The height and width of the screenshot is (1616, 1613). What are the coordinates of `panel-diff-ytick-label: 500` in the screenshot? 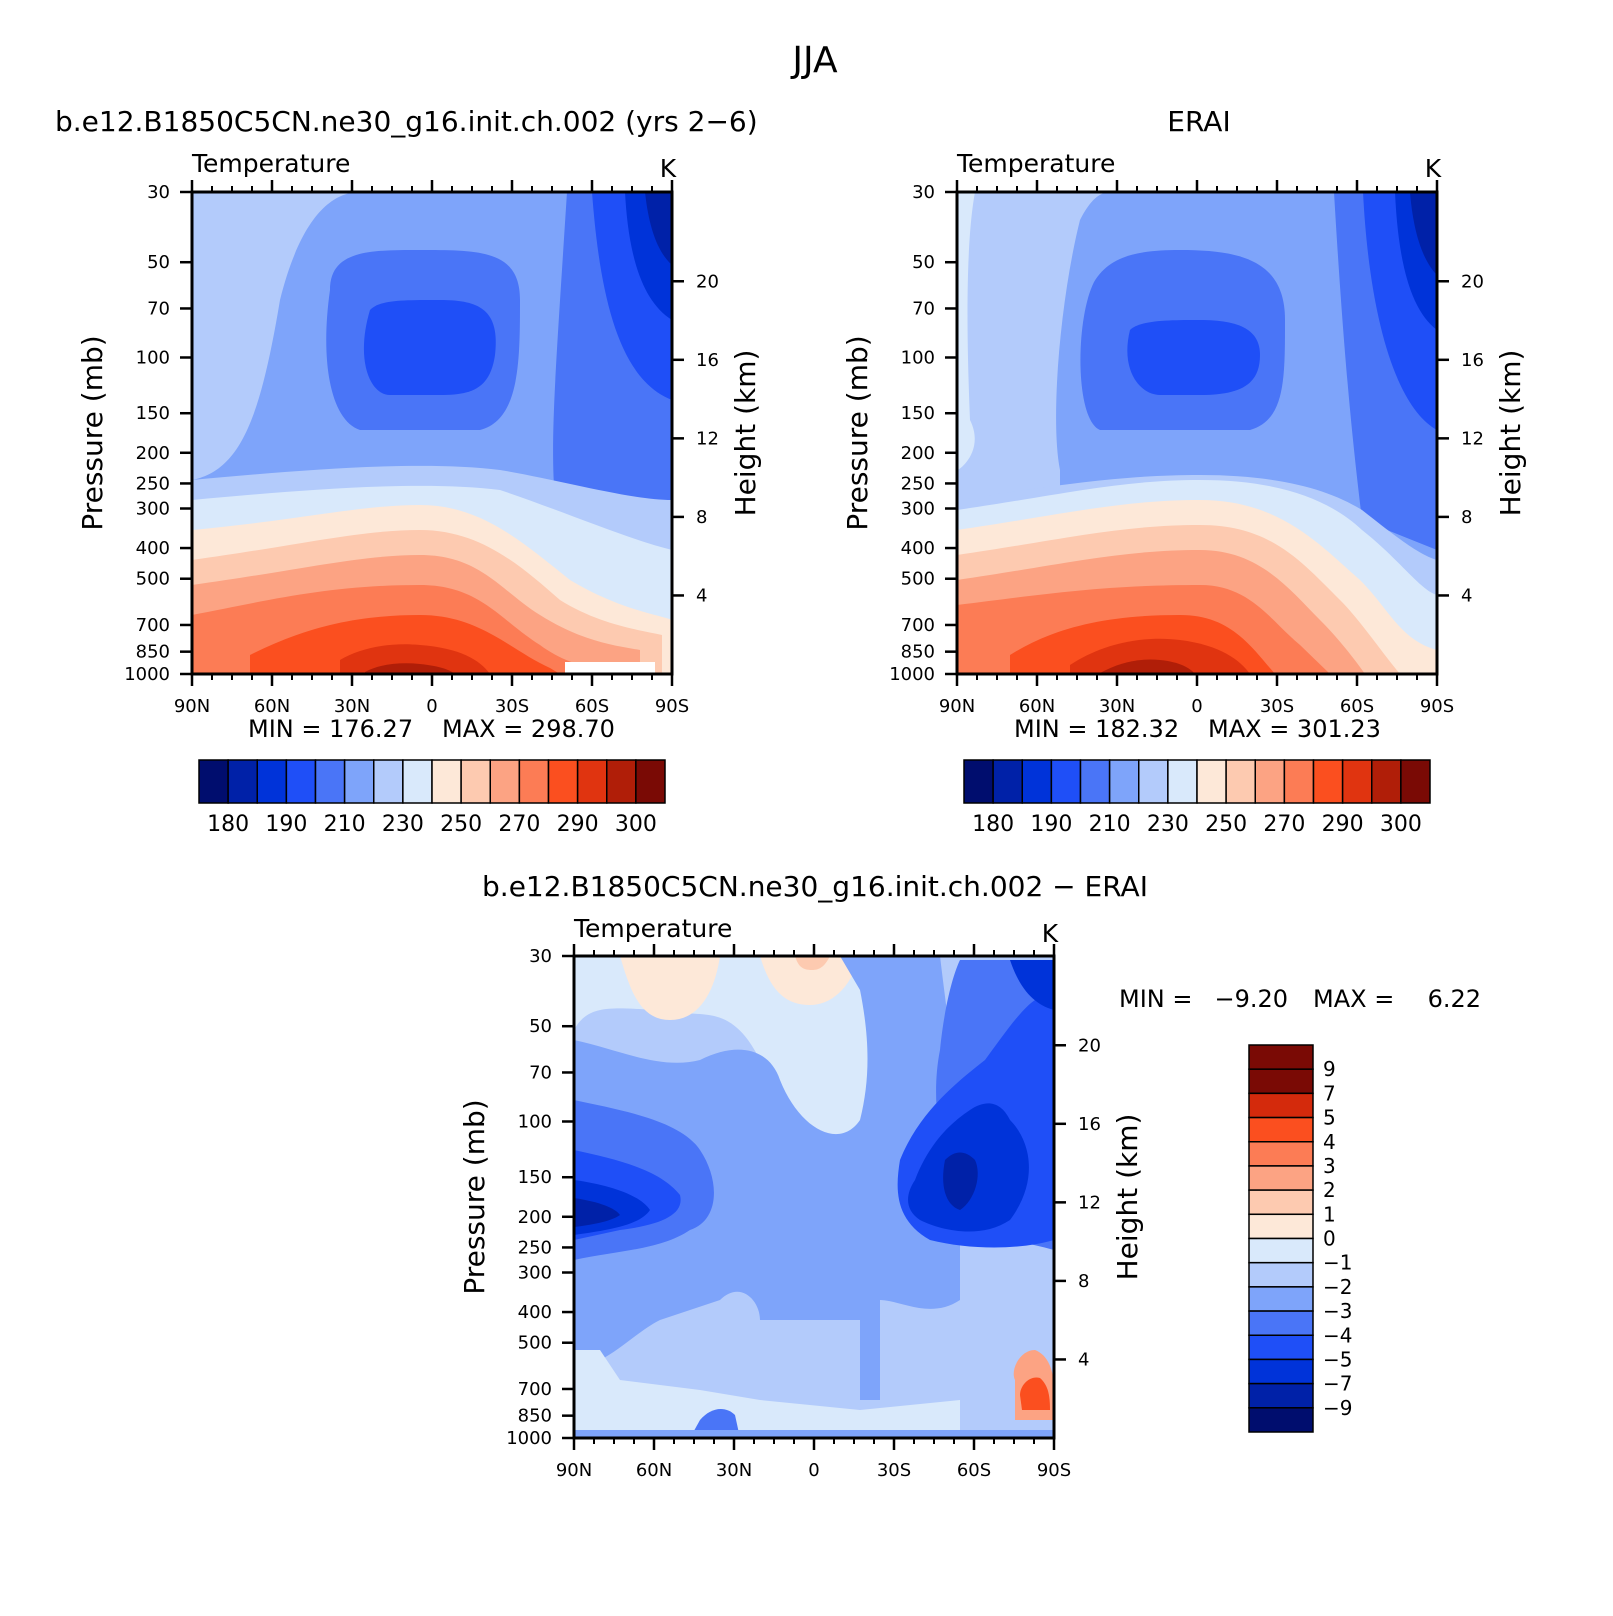 It's located at (535, 1343).